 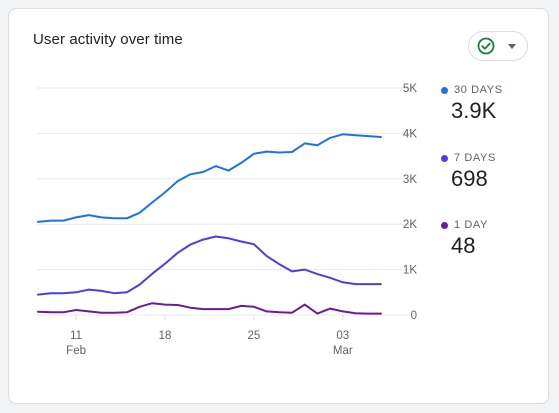 What do you see at coordinates (410, 180) in the screenshot?
I see `y-tick-label: 3K` at bounding box center [410, 180].